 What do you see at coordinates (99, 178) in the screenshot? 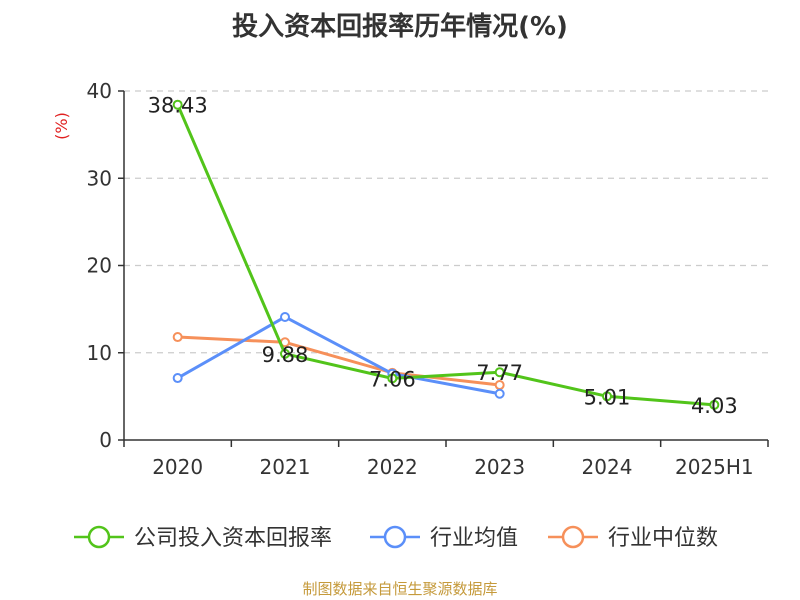
I see `y-tick-label: 30` at bounding box center [99, 178].